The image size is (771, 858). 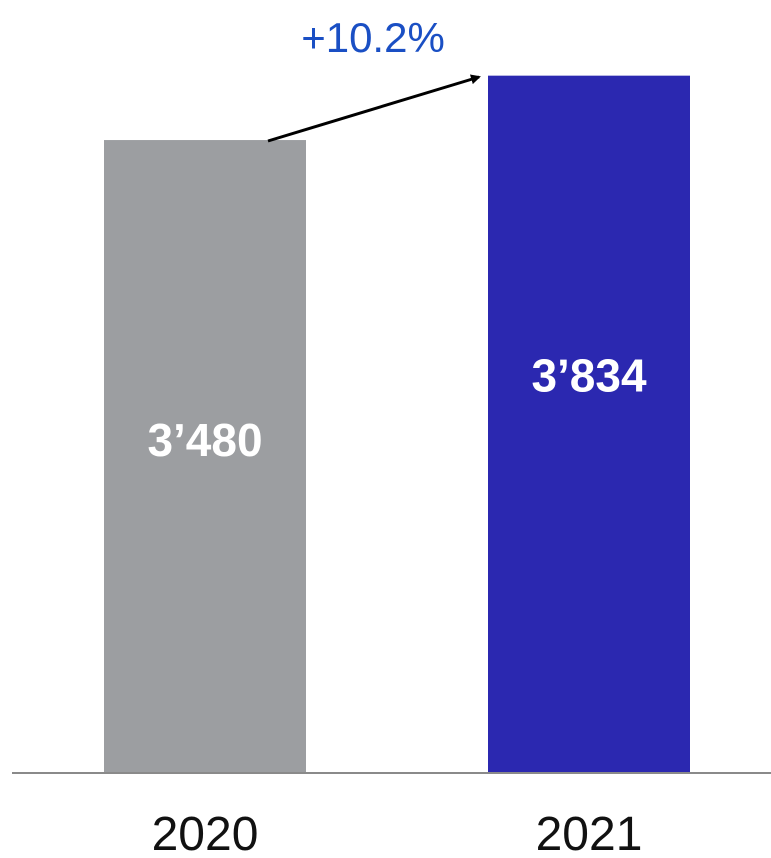 What do you see at coordinates (373, 37) in the screenshot?
I see `growth-label: +10.2%` at bounding box center [373, 37].